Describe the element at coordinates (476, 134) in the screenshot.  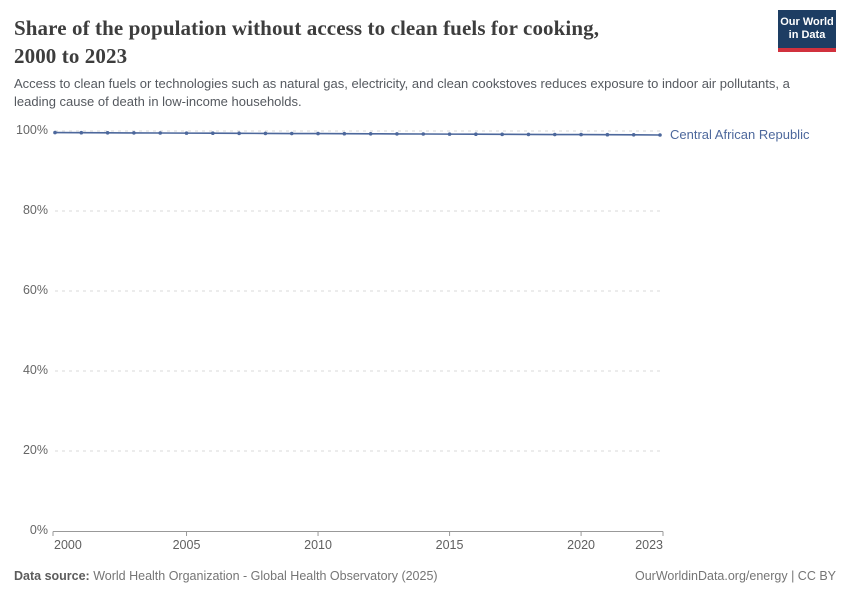
I see `data-point-2016` at that location.